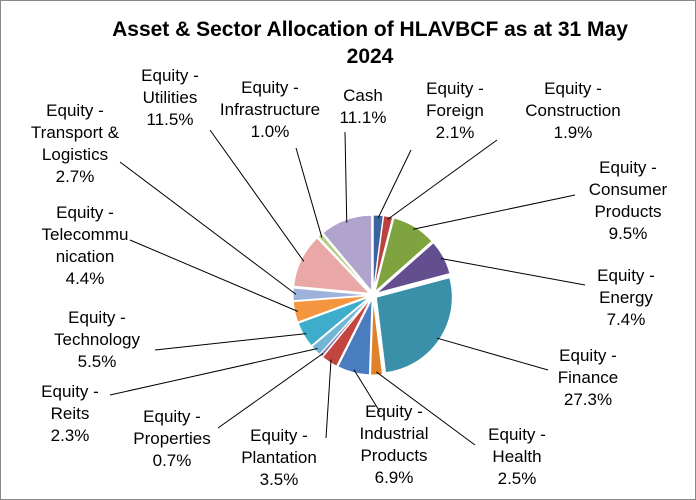  Describe the element at coordinates (363, 107) in the screenshot. I see `slice-label: Cash 11.1%` at that location.